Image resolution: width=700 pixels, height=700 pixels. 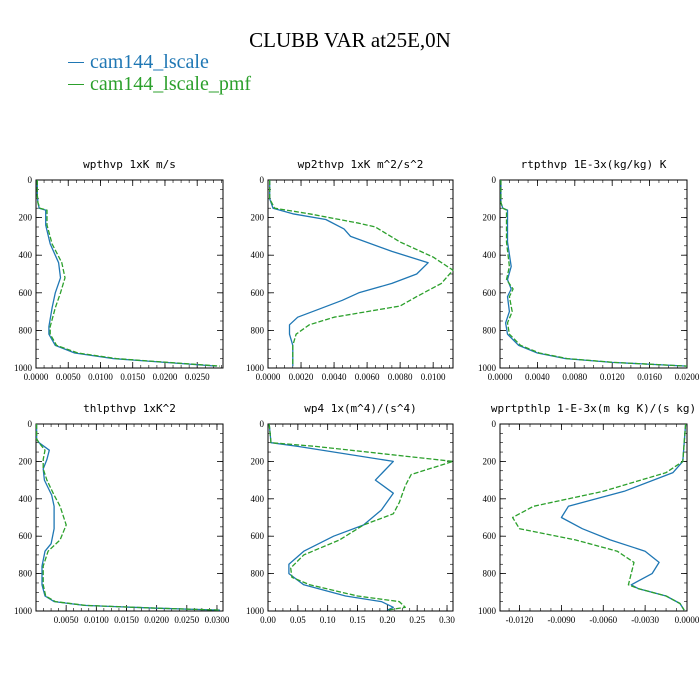 I want to click on panel-4-xtick-label: 0.0250, so click(x=186, y=620).